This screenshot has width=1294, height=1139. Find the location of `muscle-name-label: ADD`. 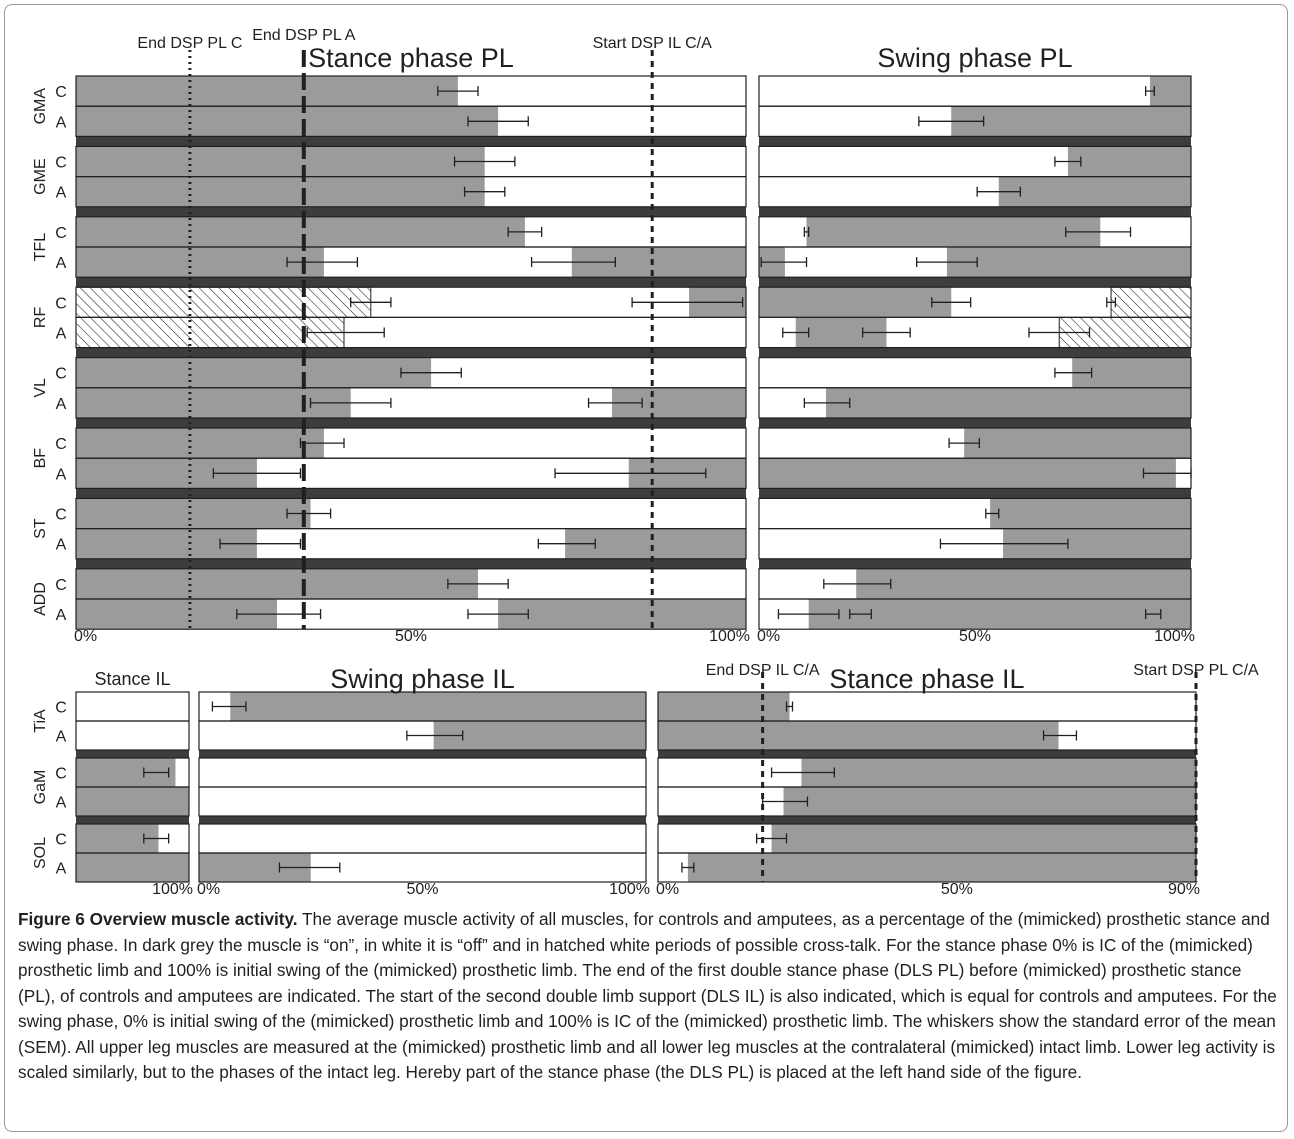

muscle-name-label: ADD is located at coordinates (40, 599).